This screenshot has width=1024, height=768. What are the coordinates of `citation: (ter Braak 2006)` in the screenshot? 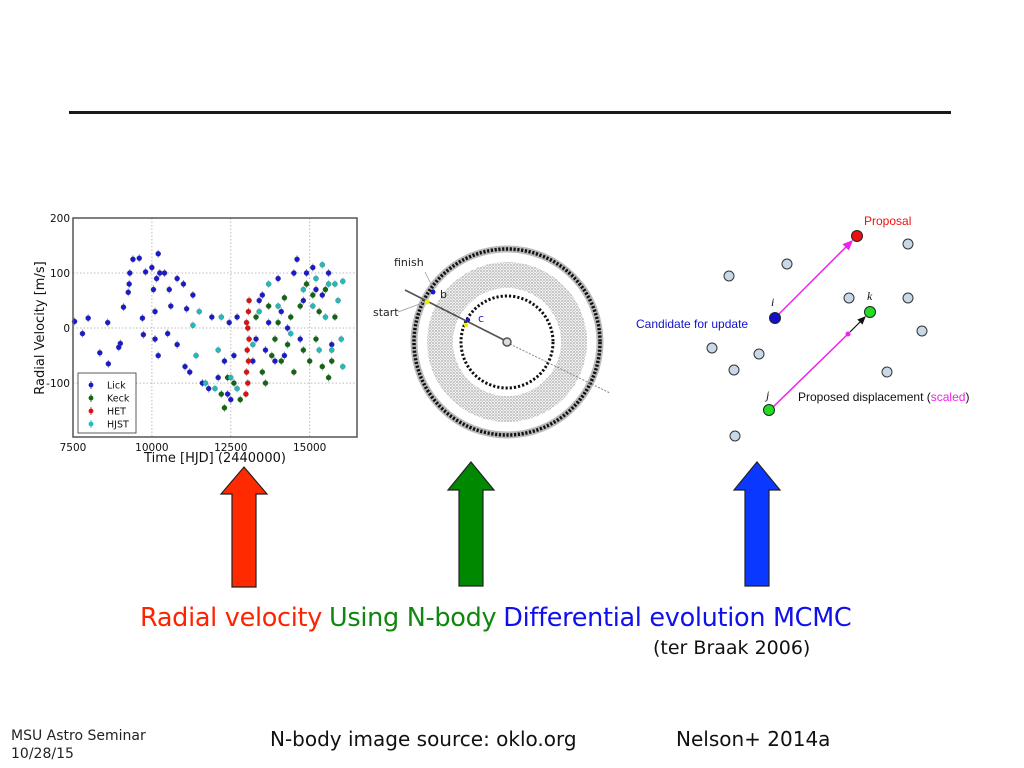 It's located at (732, 648).